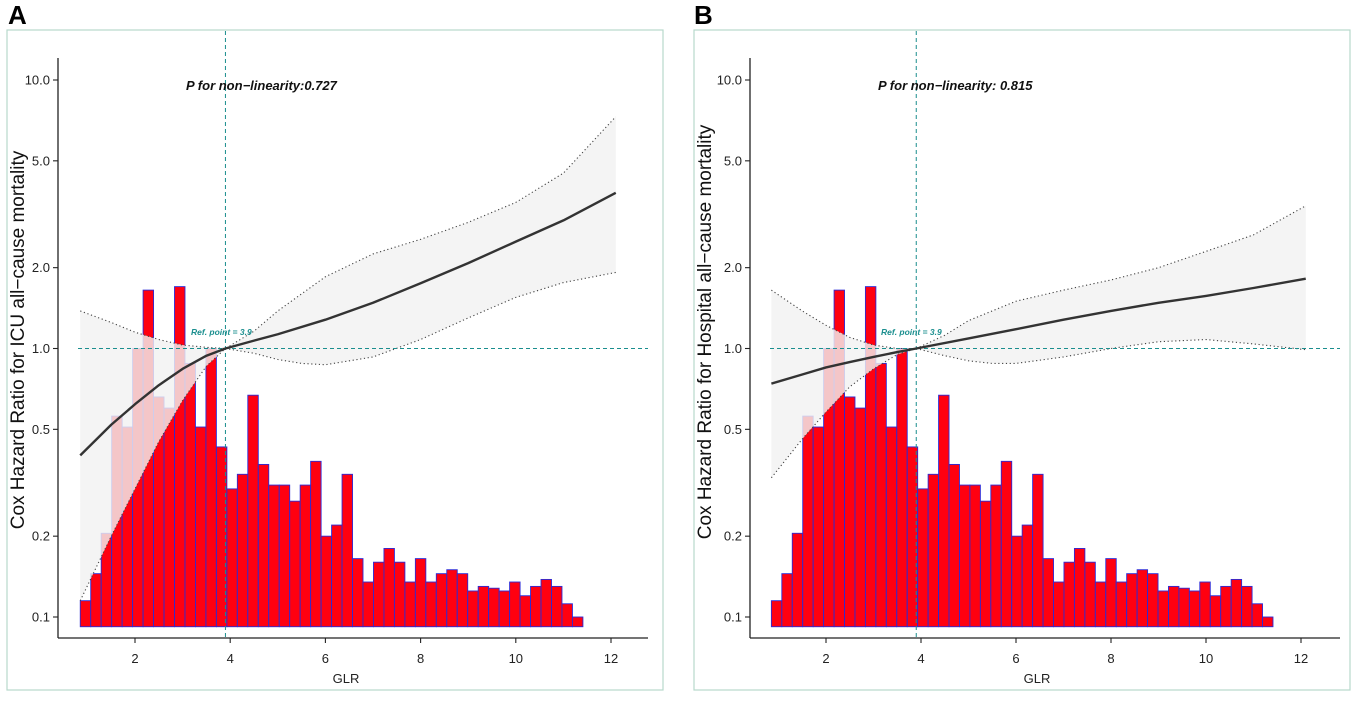 Image resolution: width=1358 pixels, height=704 pixels. Describe the element at coordinates (1038, 408) in the screenshot. I see `panel-b-ci-lower-line` at that location.